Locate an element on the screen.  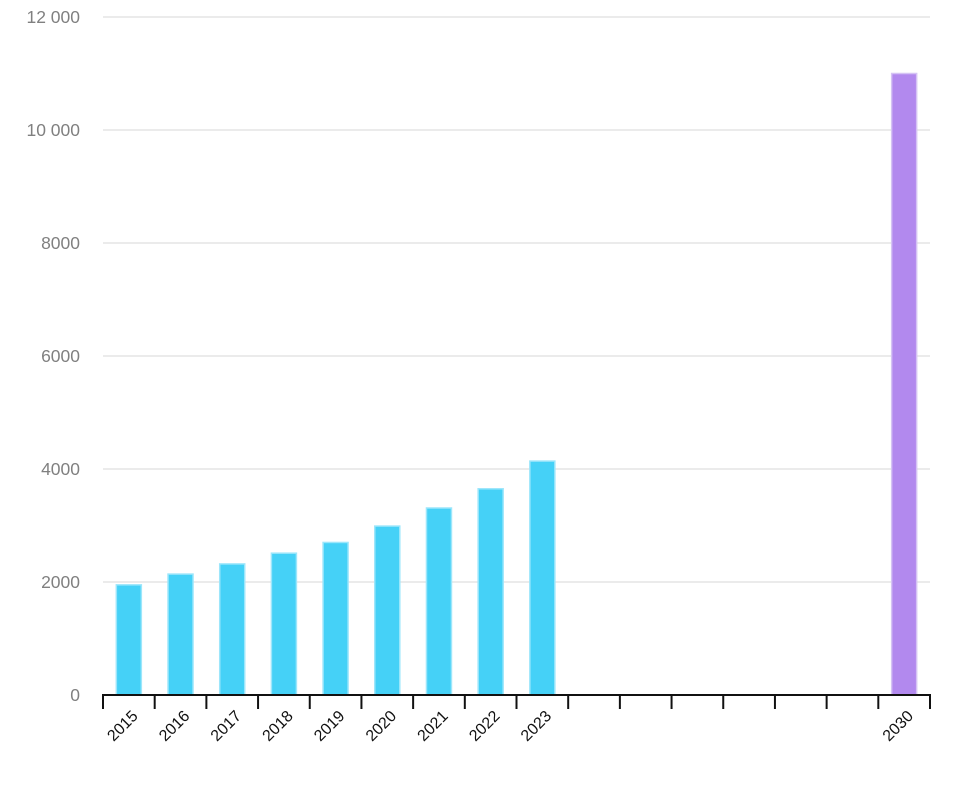
x-axis-labels: 2015 2016 2017 2018 2019 2020 2021 2022 2023 2030 is located at coordinates (510, 726).